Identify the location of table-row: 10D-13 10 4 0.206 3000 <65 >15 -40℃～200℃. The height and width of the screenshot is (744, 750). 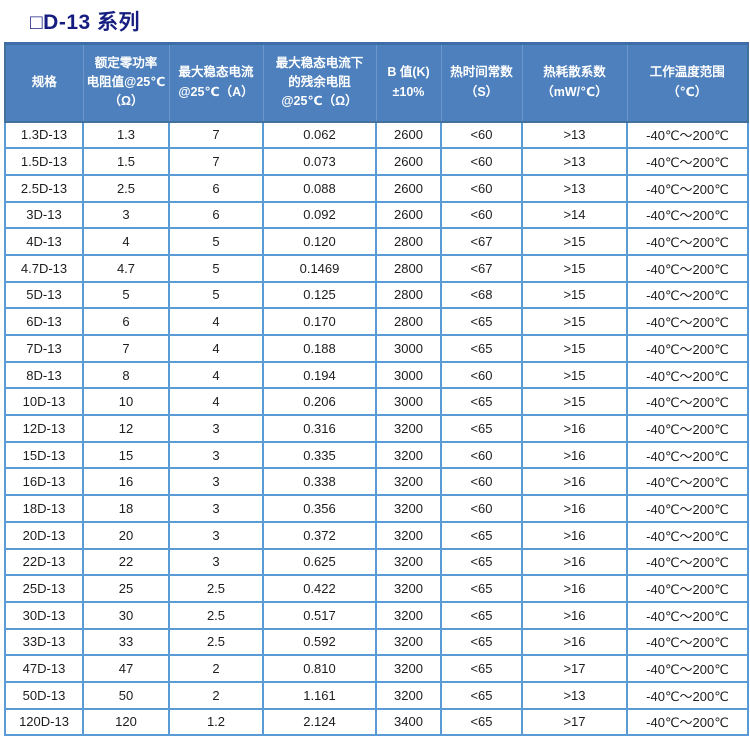
(376, 402).